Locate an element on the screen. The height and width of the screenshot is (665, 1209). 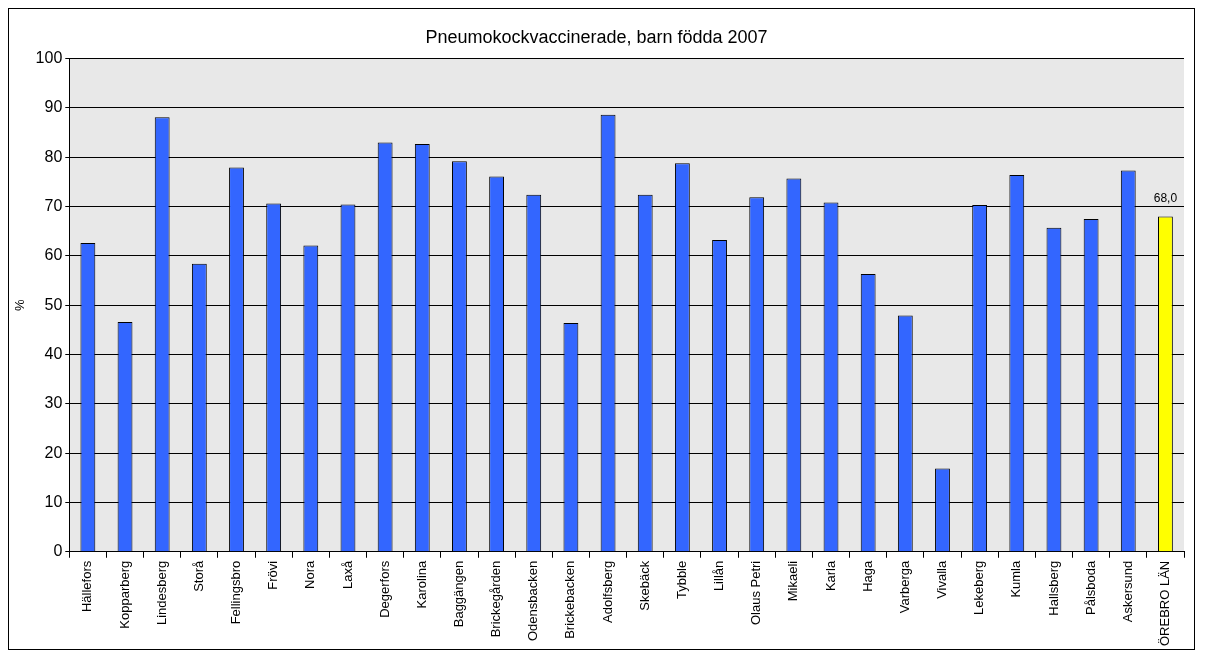
y-tick-label: 60 is located at coordinates (53, 255).